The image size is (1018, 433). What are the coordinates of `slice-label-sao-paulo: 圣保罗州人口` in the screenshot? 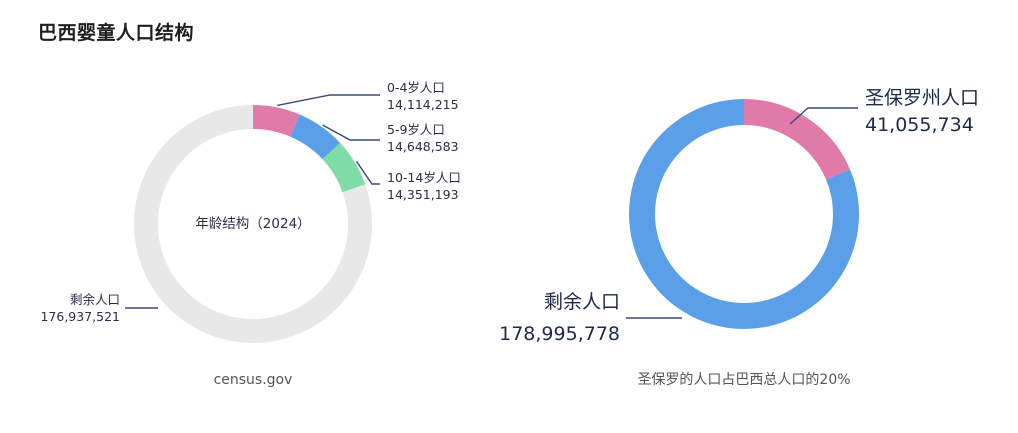 It's located at (922, 98).